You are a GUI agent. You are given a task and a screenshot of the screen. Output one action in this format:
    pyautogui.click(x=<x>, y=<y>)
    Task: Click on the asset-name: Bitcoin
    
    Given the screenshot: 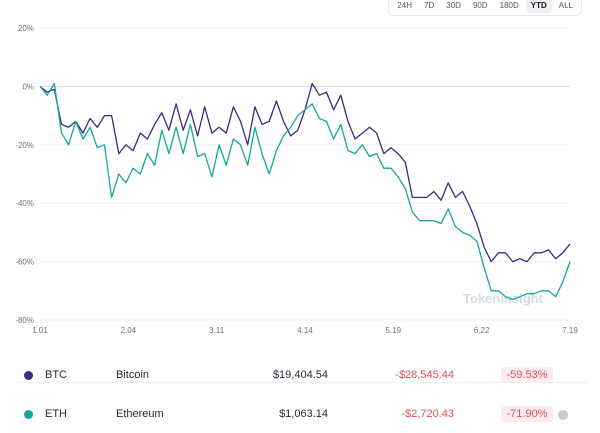 What is the action you would take?
    pyautogui.click(x=133, y=375)
    